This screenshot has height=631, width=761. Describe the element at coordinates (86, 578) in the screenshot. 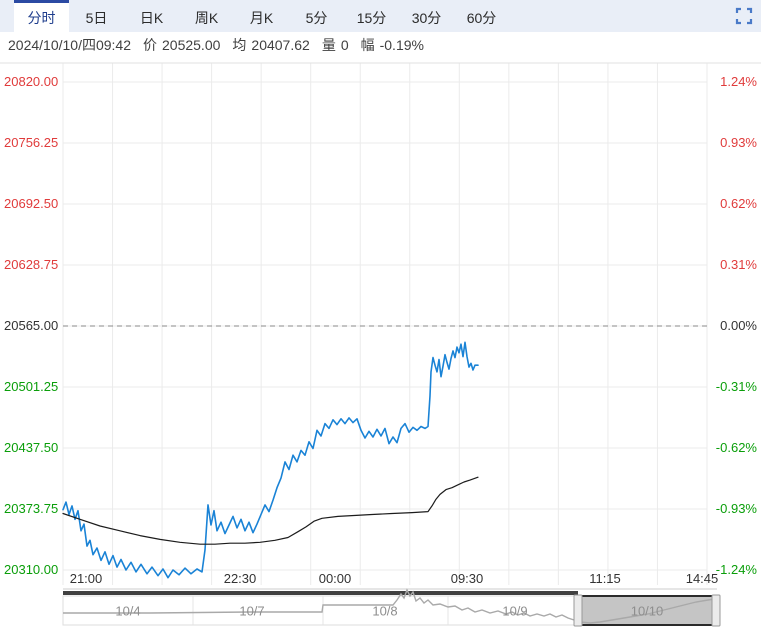

I see `x-axis-label: 21:00` at that location.